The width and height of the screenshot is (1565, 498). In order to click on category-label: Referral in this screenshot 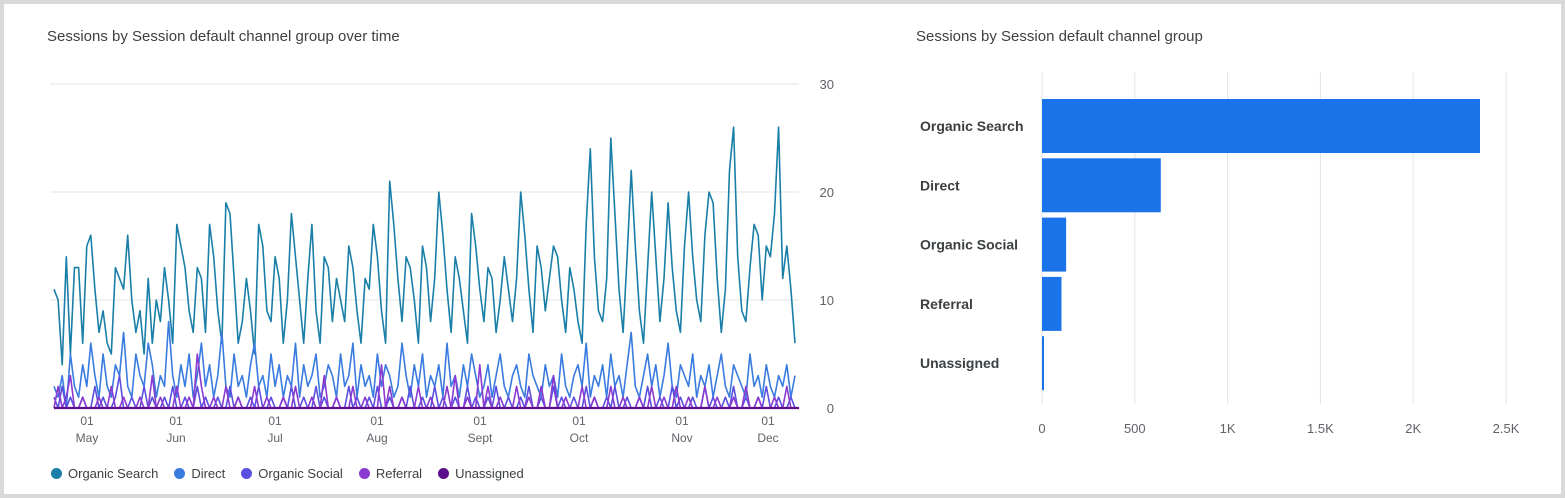, I will do `click(946, 304)`.